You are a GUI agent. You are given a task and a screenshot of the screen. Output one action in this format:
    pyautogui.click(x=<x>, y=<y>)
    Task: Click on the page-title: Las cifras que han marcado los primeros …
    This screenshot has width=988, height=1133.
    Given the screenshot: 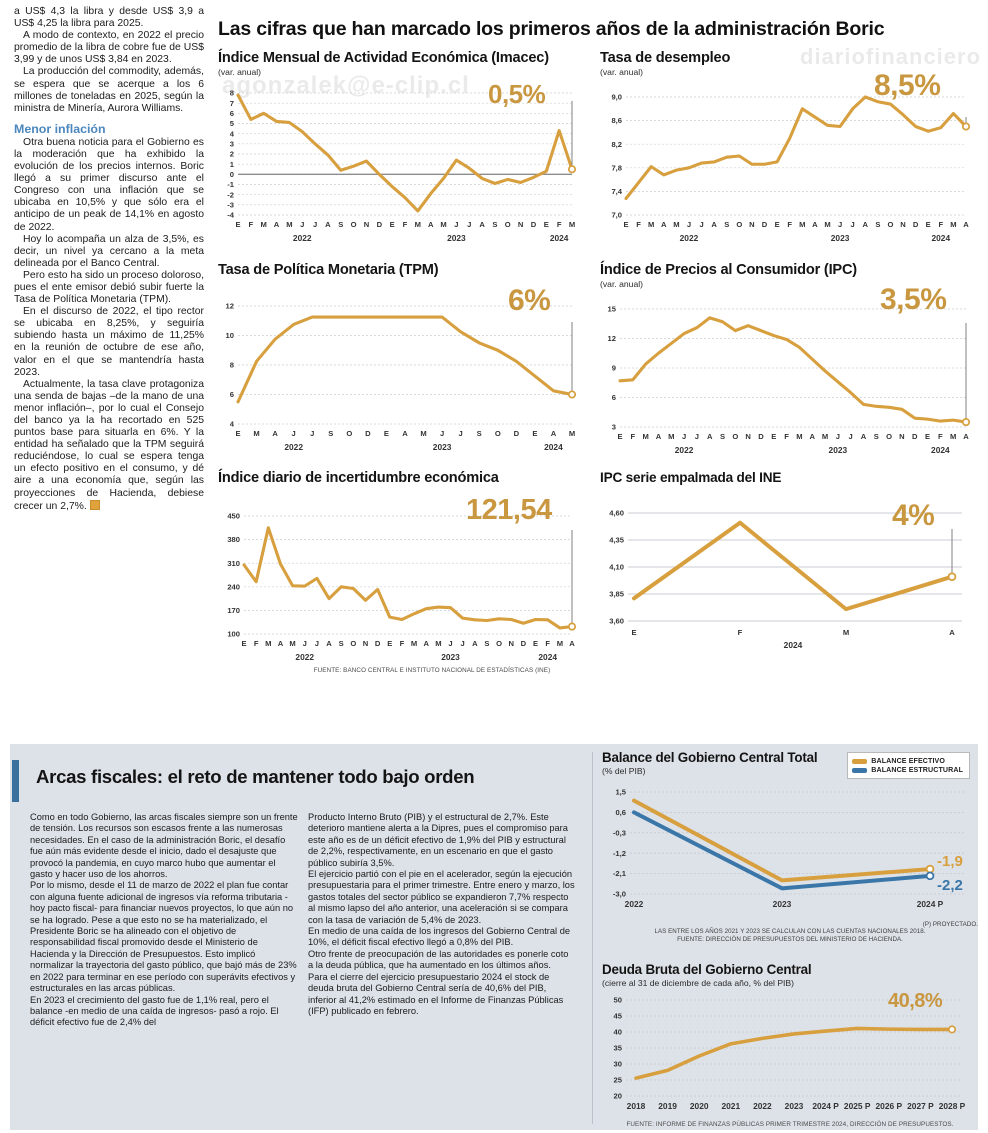 What is the action you would take?
    pyautogui.click(x=551, y=29)
    